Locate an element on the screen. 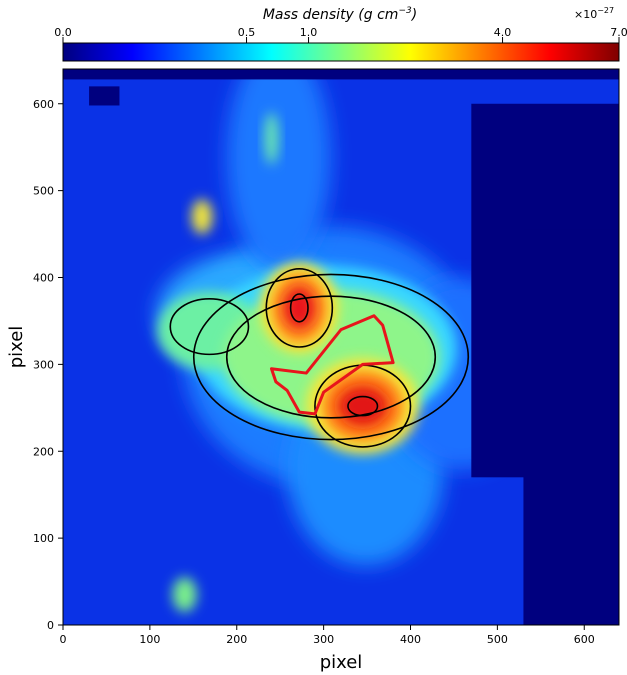 This screenshot has height=675, width=627. colorbar-tick-label: 7.0 is located at coordinates (618, 32).